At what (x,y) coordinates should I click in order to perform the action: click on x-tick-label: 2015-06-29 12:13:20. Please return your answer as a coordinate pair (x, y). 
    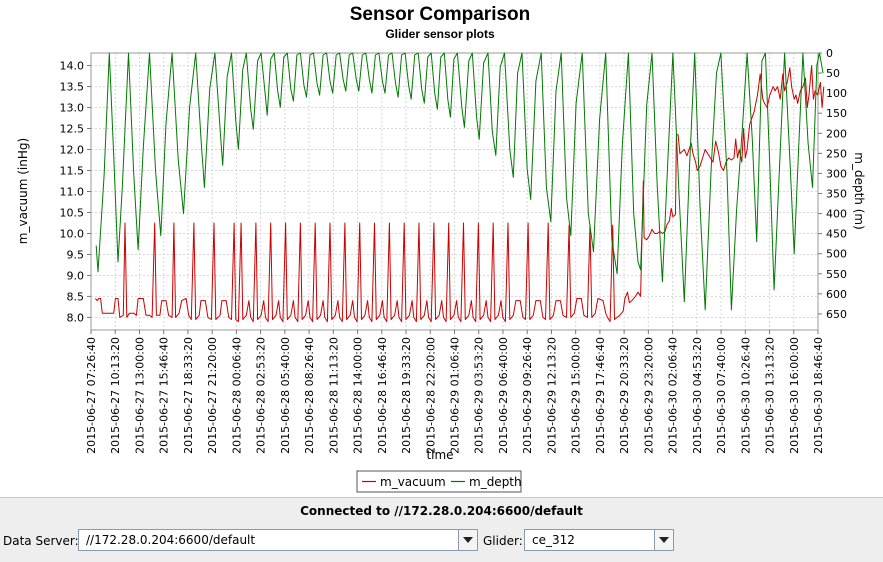
    Looking at the image, I should click on (551, 395).